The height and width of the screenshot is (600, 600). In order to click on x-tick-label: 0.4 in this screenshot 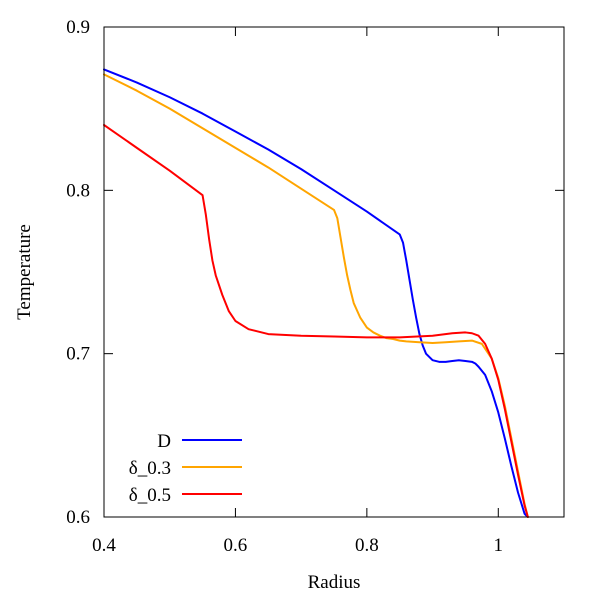, I will do `click(104, 545)`.